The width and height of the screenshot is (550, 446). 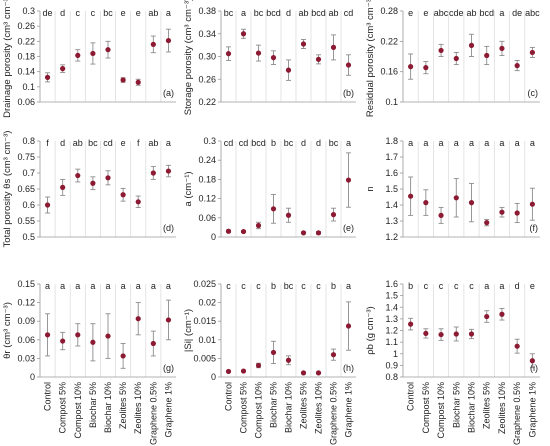 I want to click on x-tick-label: Graphene 0.5%, so click(x=153, y=413).